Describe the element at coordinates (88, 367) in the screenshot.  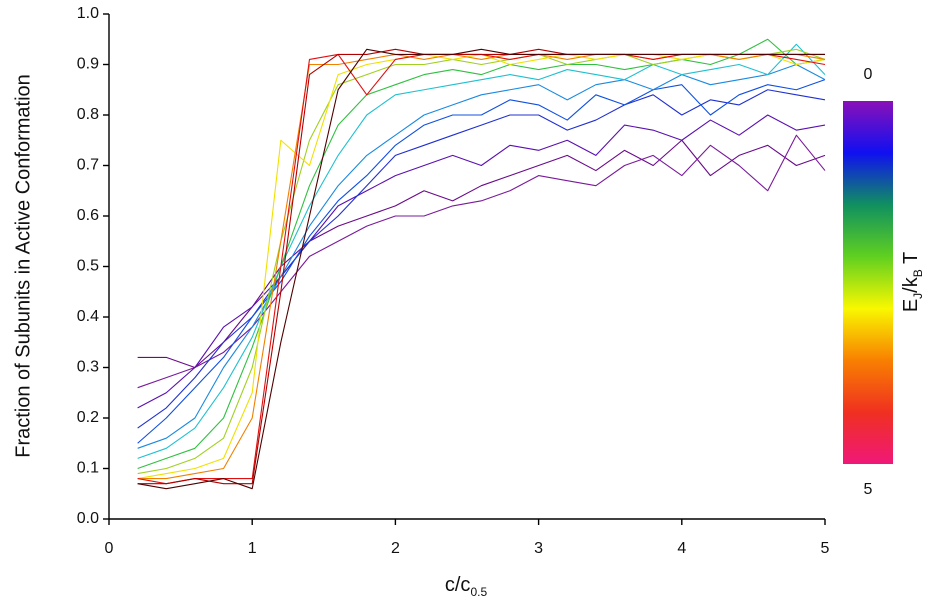
I see `y-tick-label: 0.3` at that location.